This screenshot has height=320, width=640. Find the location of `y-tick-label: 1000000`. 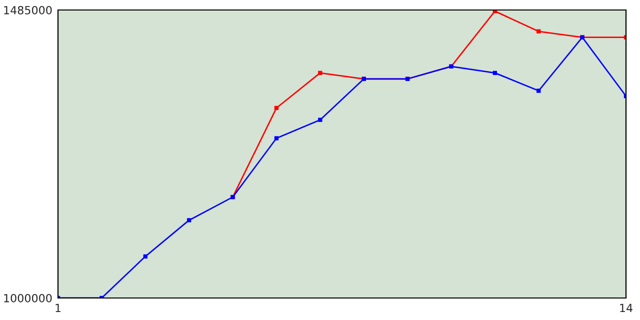

y-tick-label: 1000000 is located at coordinates (28, 298).